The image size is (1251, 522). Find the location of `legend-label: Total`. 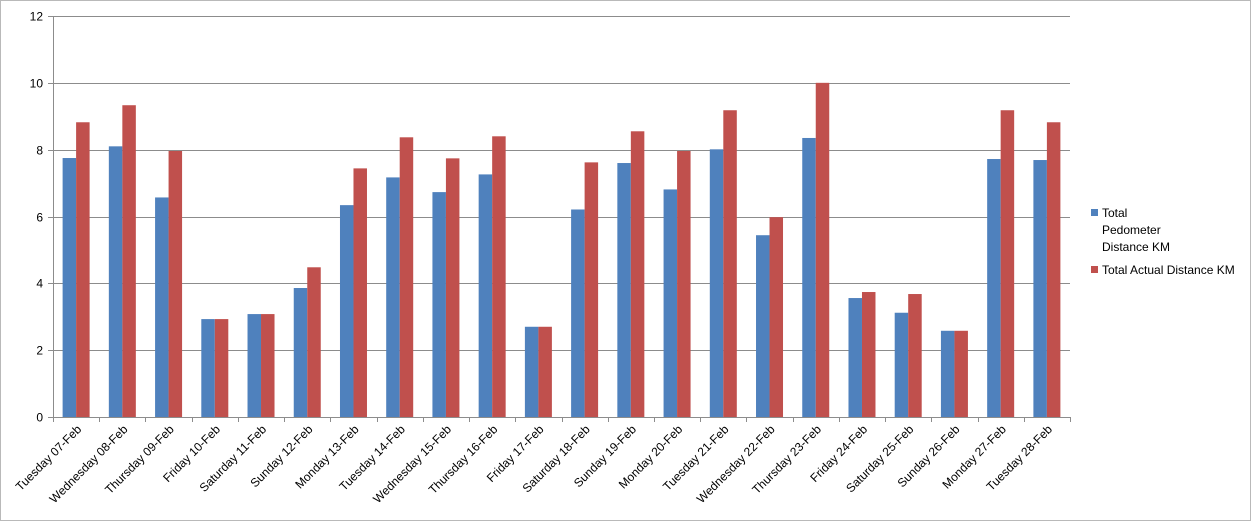

legend-label: Total is located at coordinates (1114, 213).